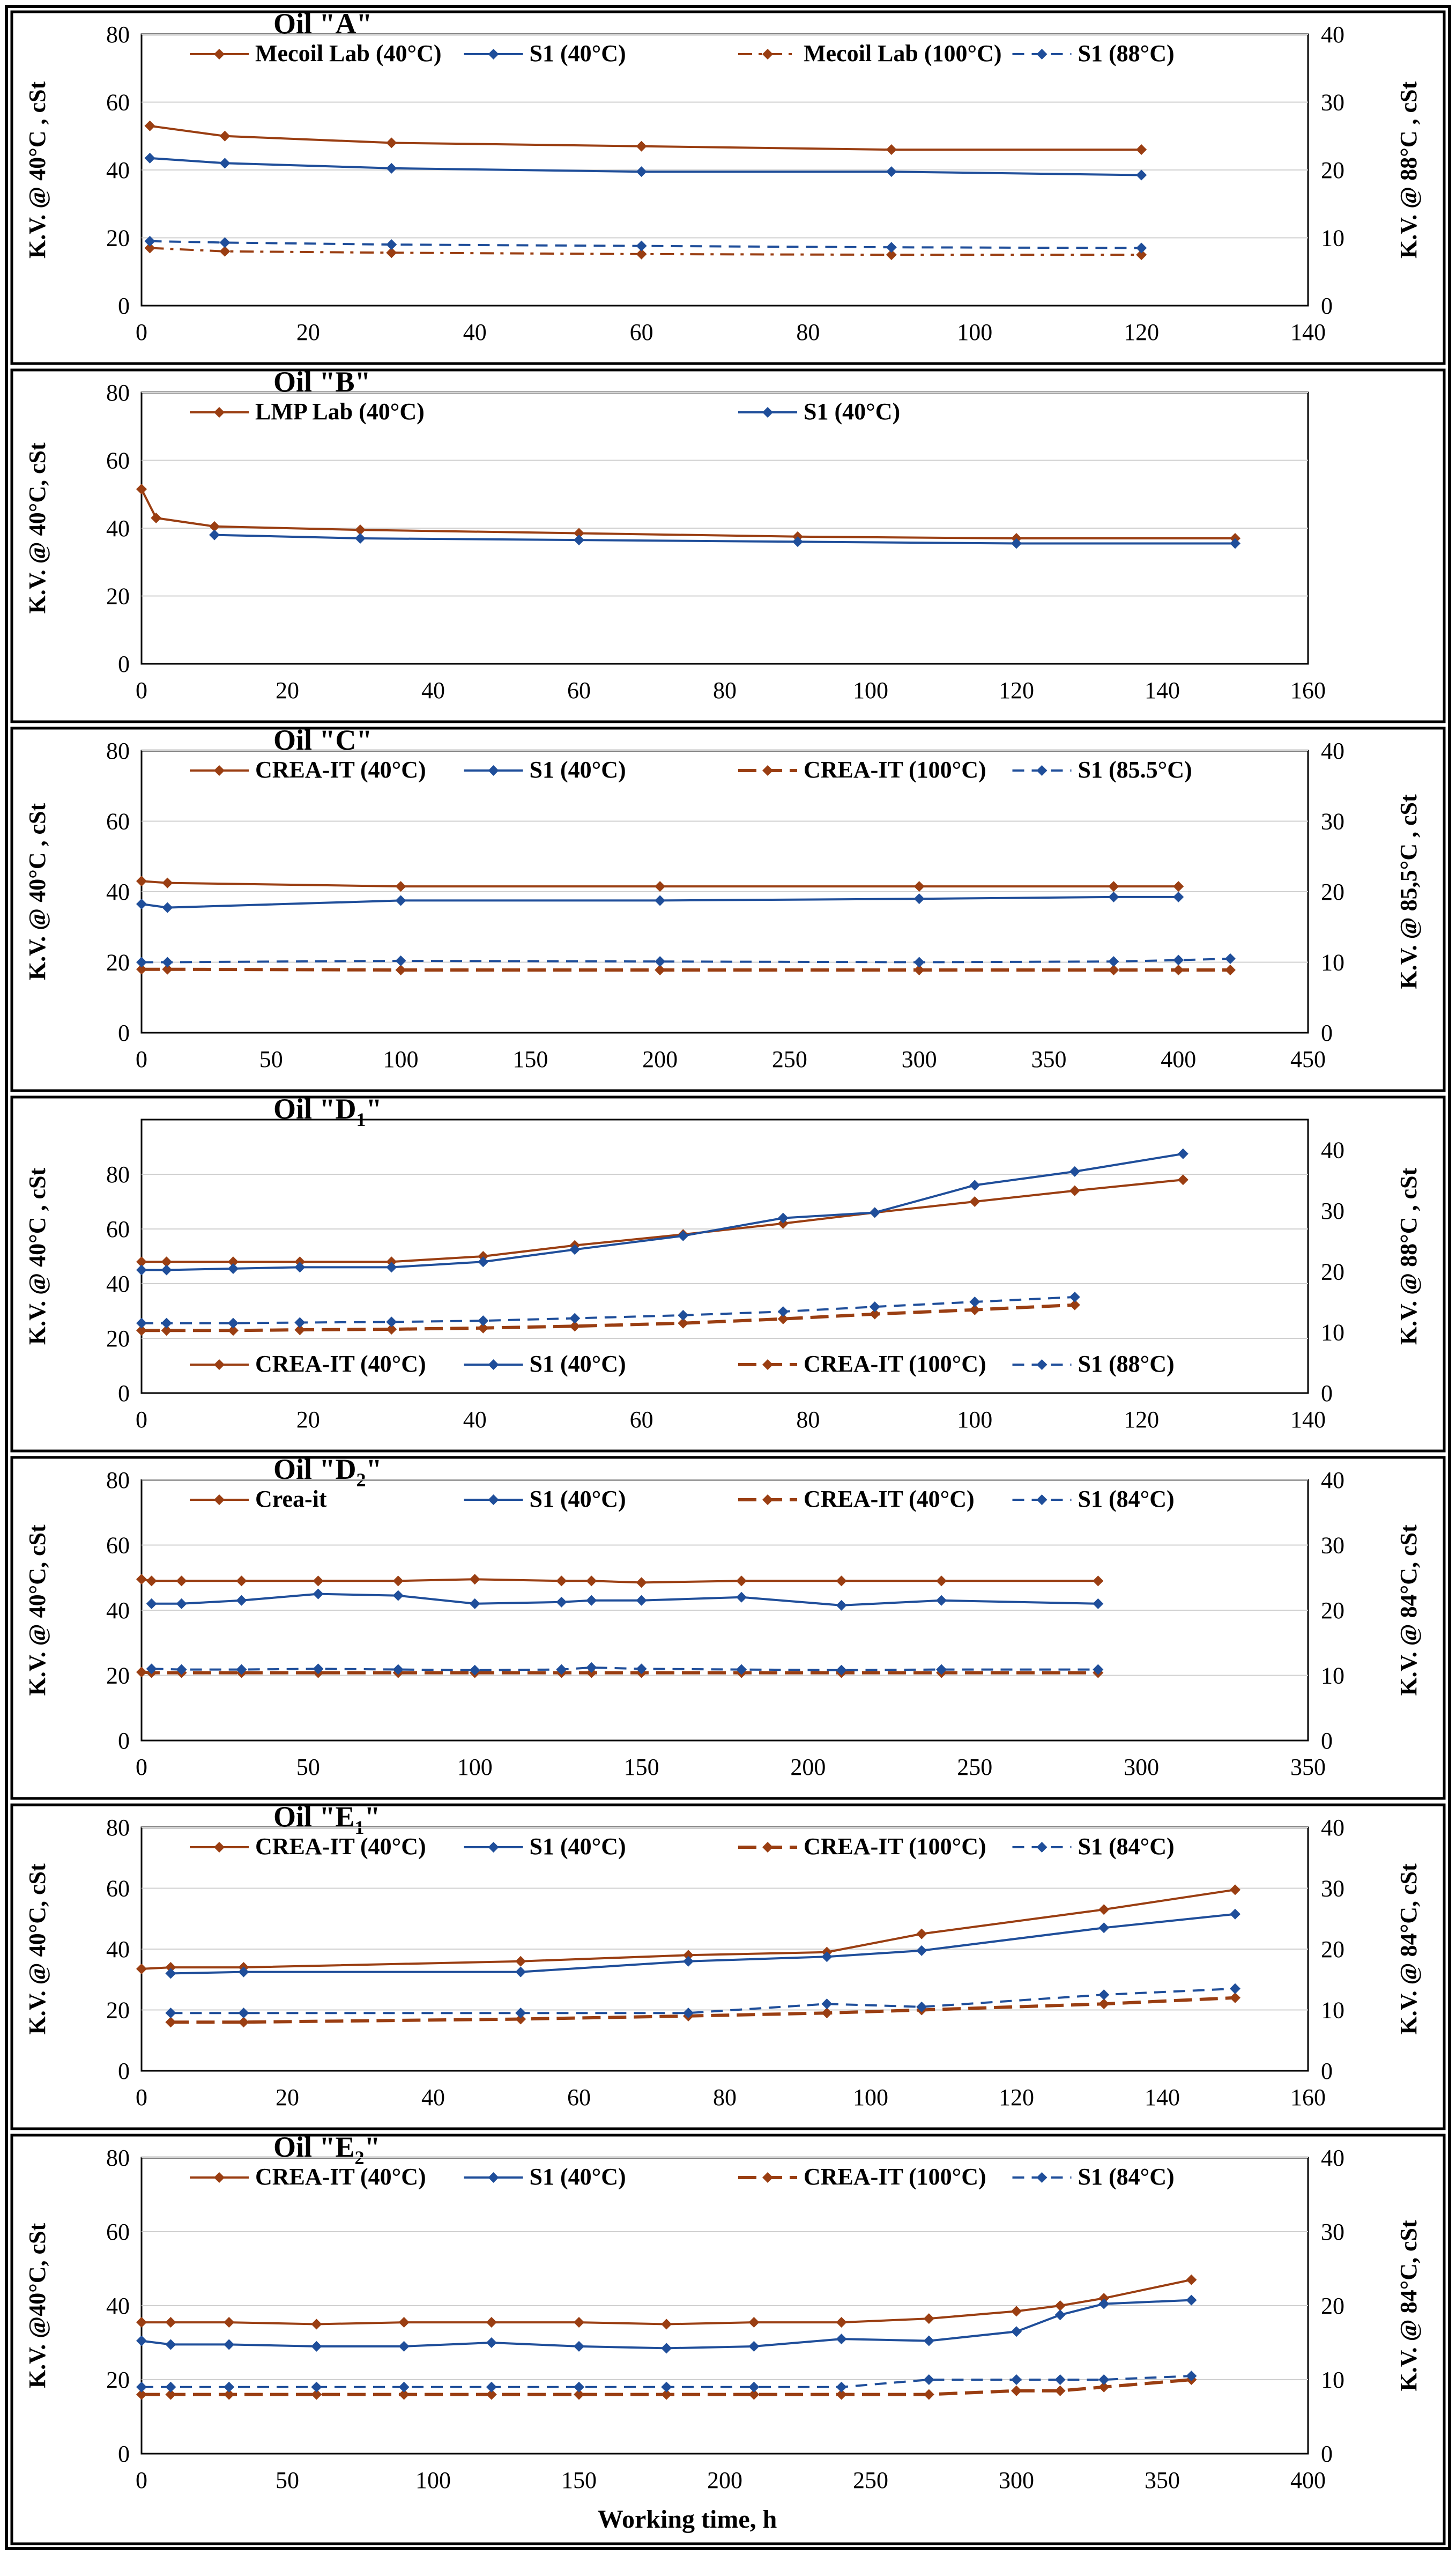 The width and height of the screenshot is (1456, 2555). What do you see at coordinates (895, 2177) in the screenshot?
I see `legend-label: CREA-IT (100°C)` at bounding box center [895, 2177].